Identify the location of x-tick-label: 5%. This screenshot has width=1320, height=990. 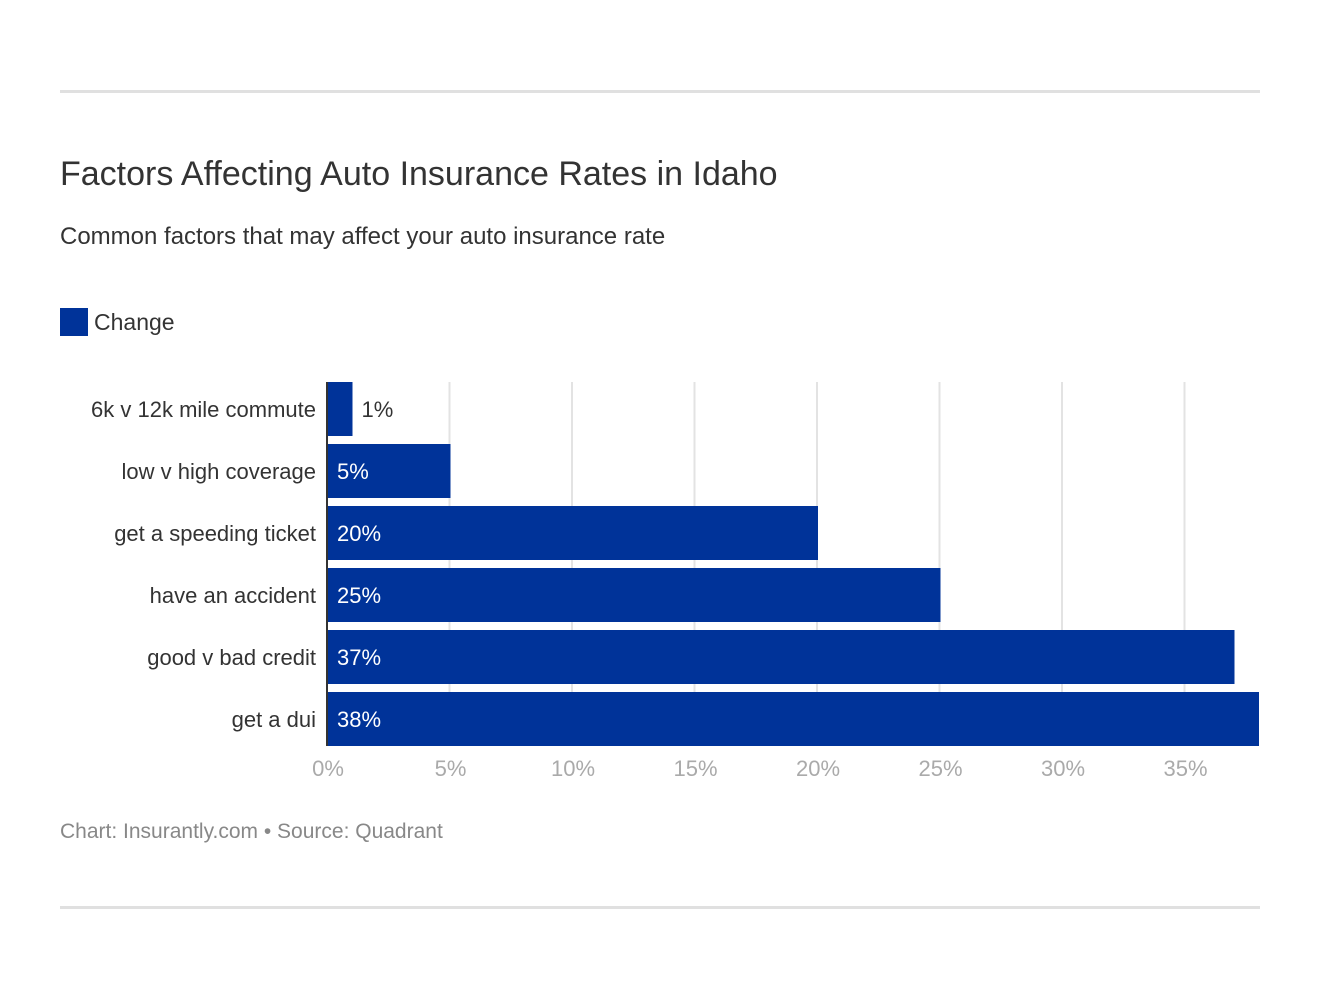
(451, 768).